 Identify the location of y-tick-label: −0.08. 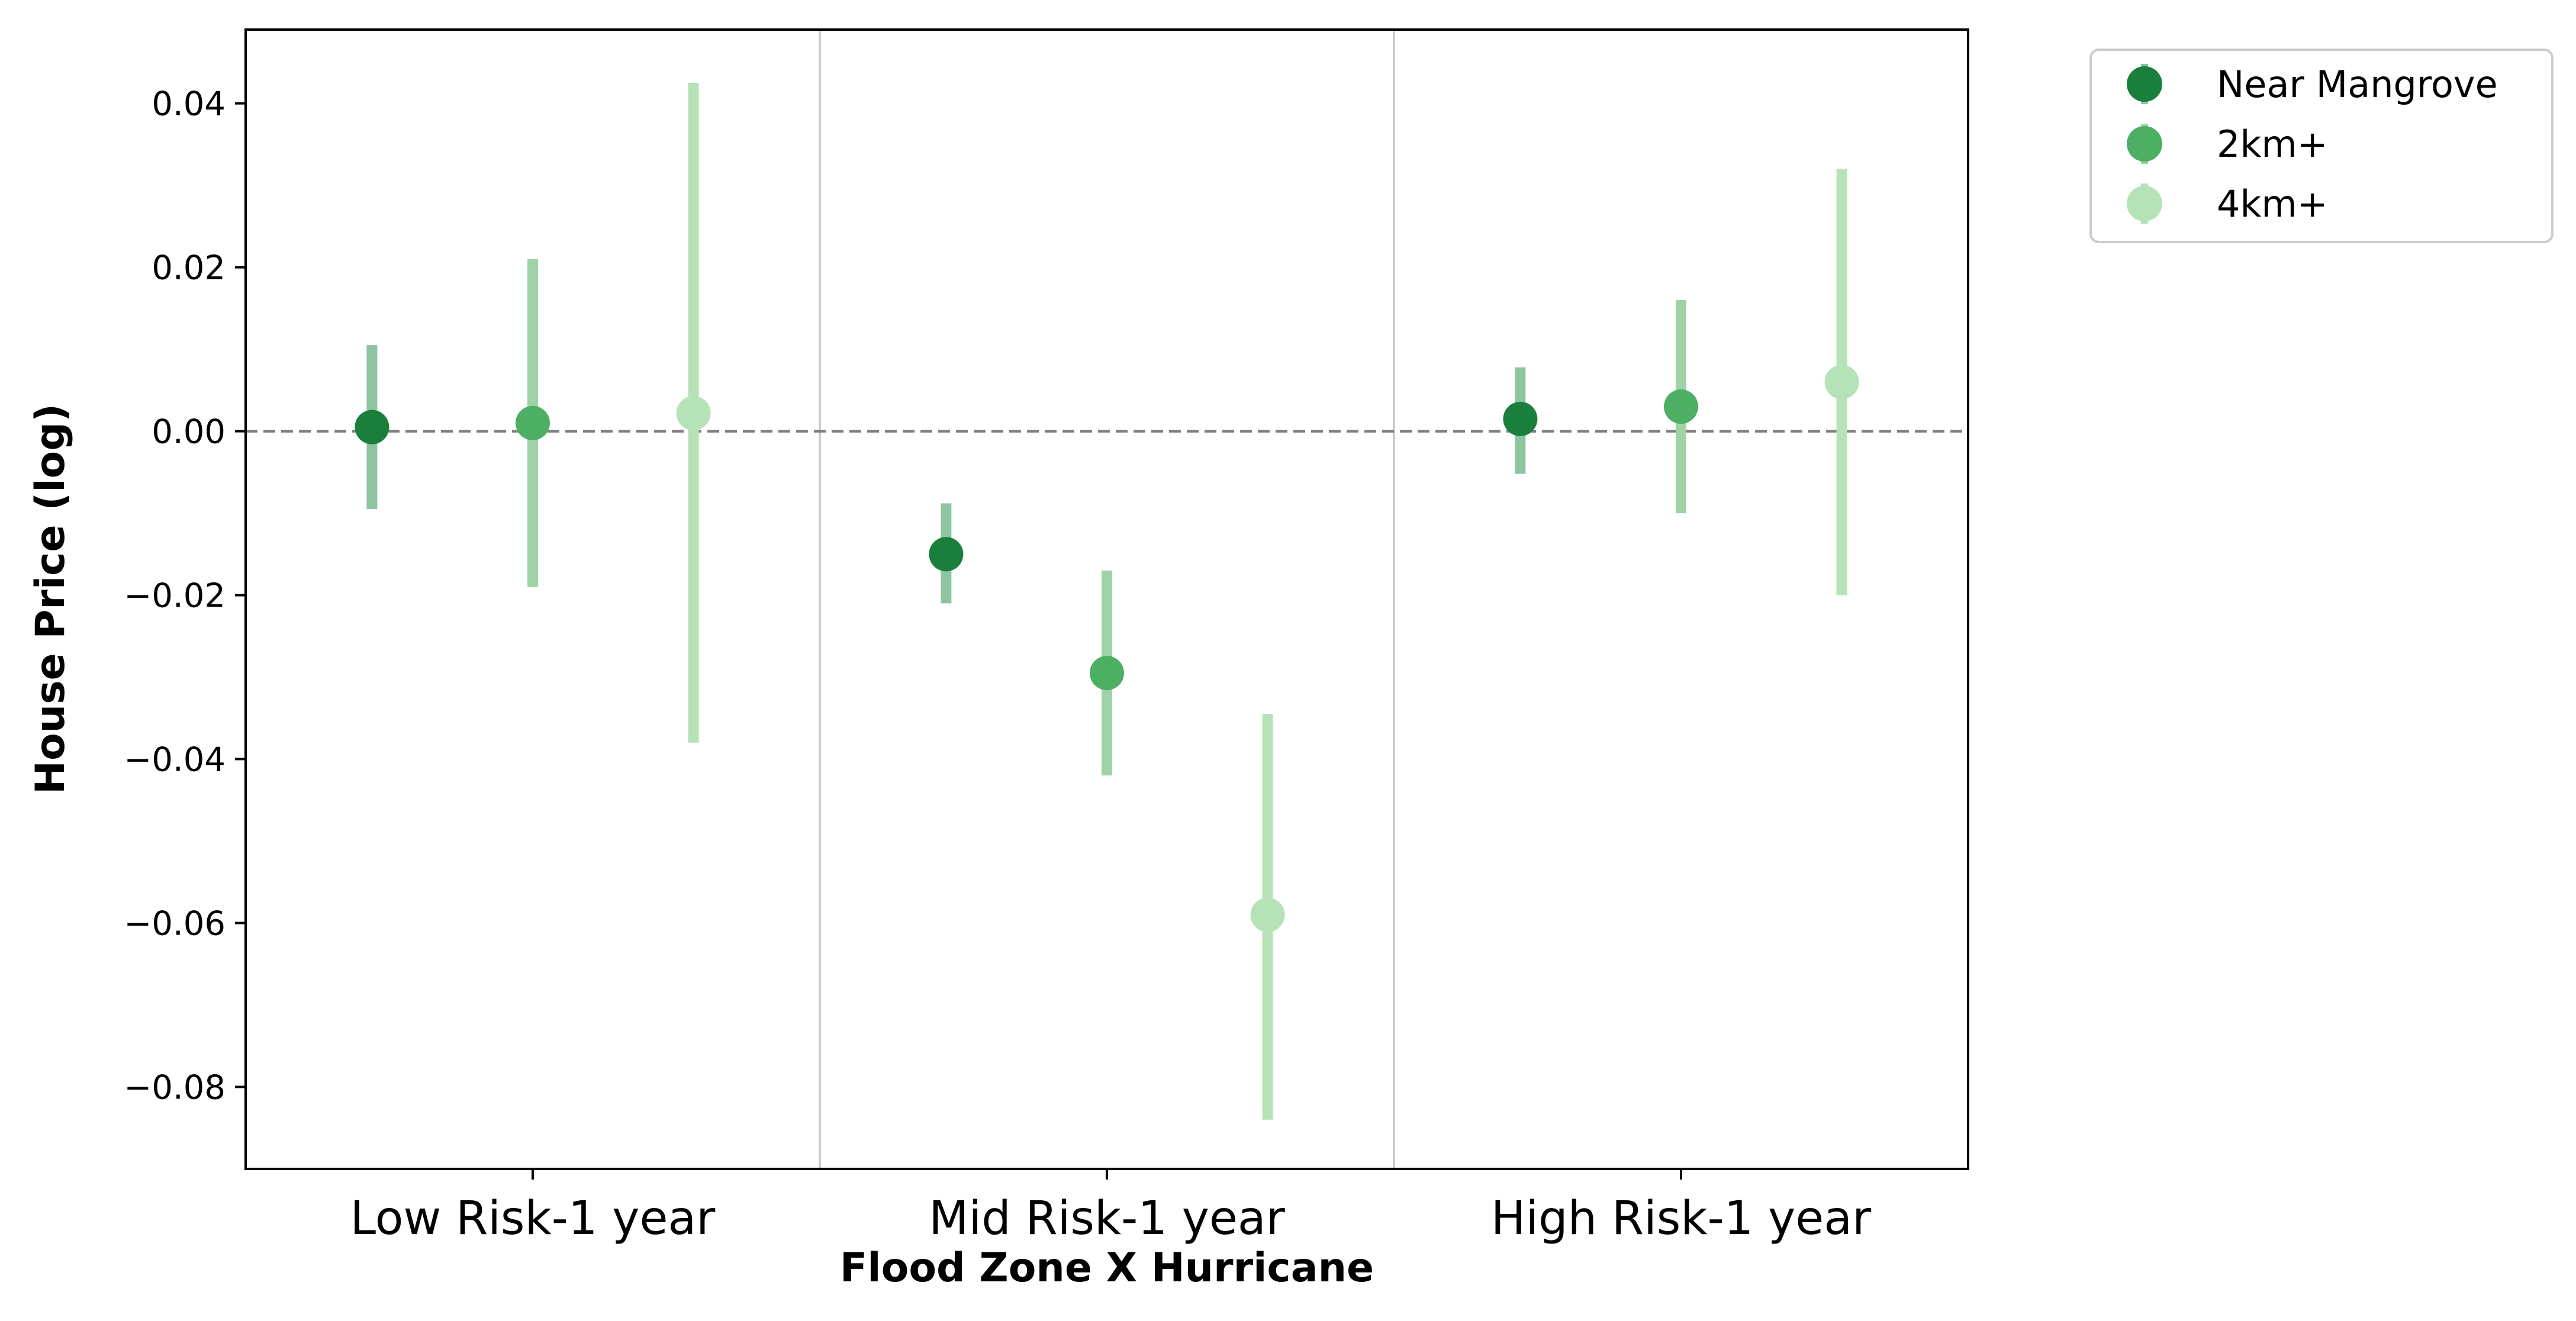
(175, 1088).